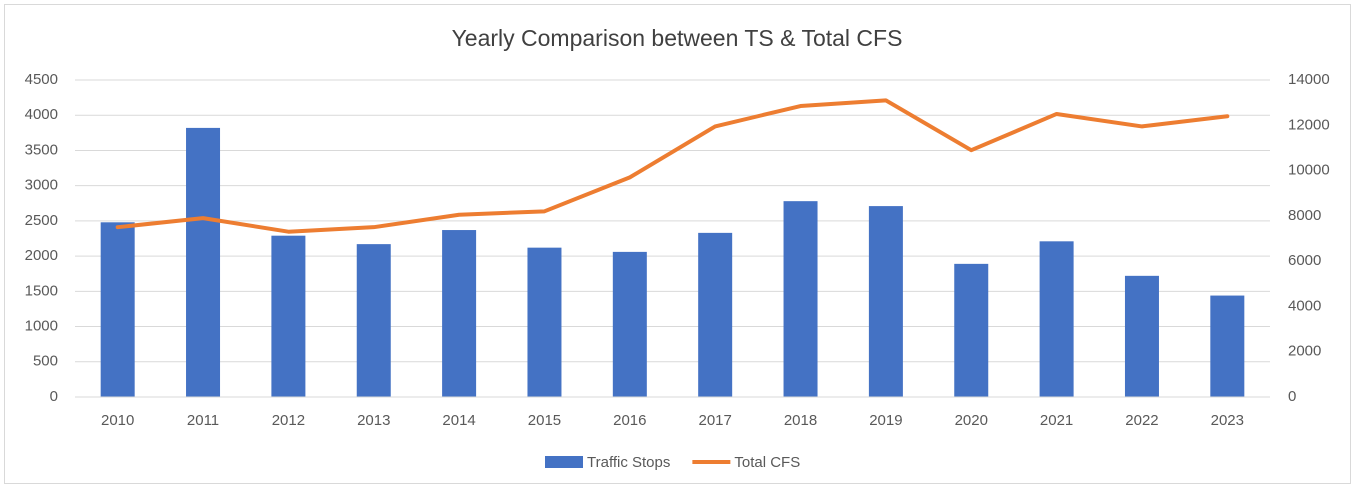 This screenshot has height=488, width=1355. What do you see at coordinates (885, 420) in the screenshot?
I see `x-tick-label: 2019` at bounding box center [885, 420].